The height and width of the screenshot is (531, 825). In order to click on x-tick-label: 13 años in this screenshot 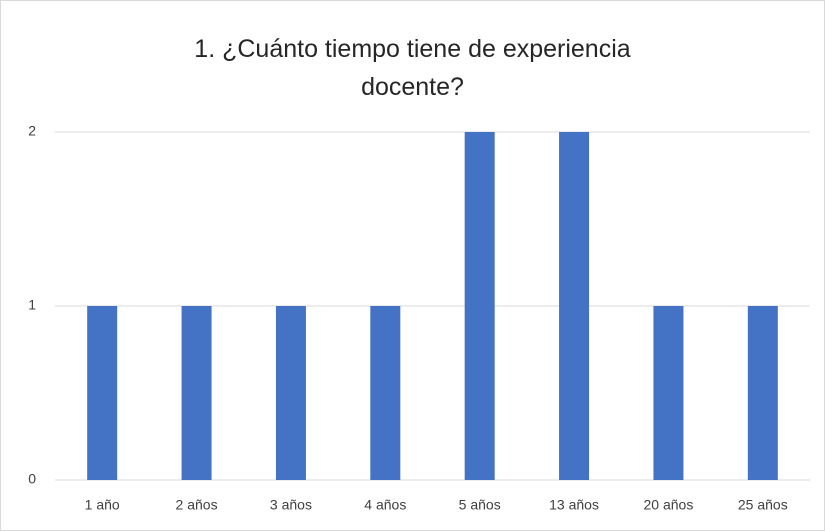, I will do `click(574, 505)`.